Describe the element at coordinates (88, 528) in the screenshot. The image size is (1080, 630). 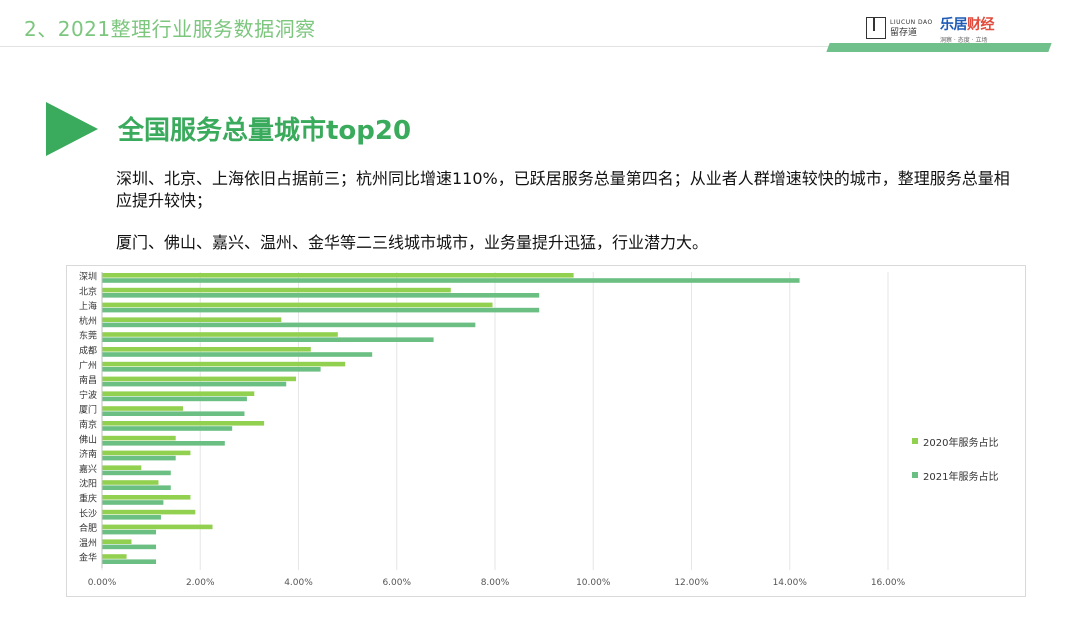
I see `y-category-label: 合肥` at that location.